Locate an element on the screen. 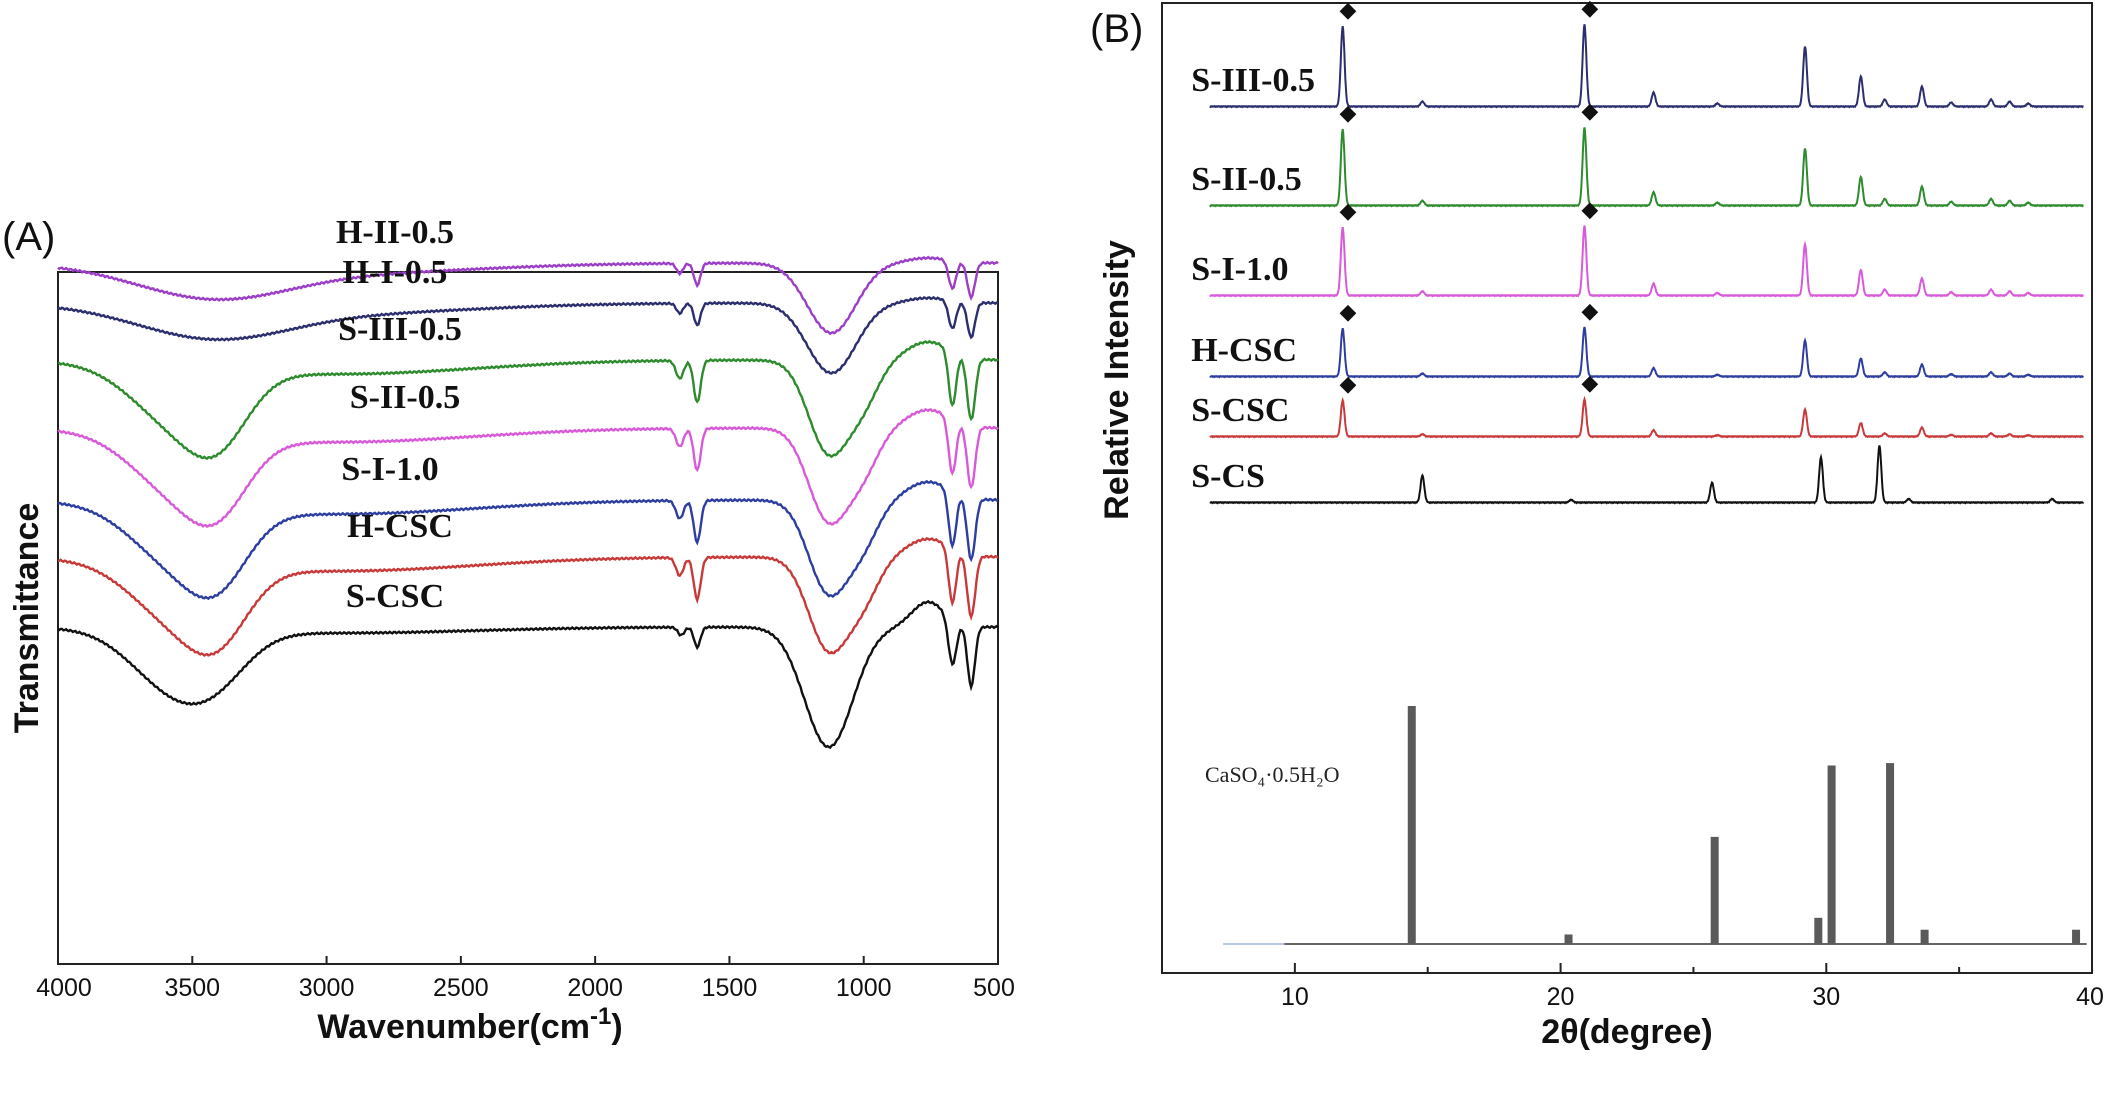  x-title-close: ) is located at coordinates (616, 1027).